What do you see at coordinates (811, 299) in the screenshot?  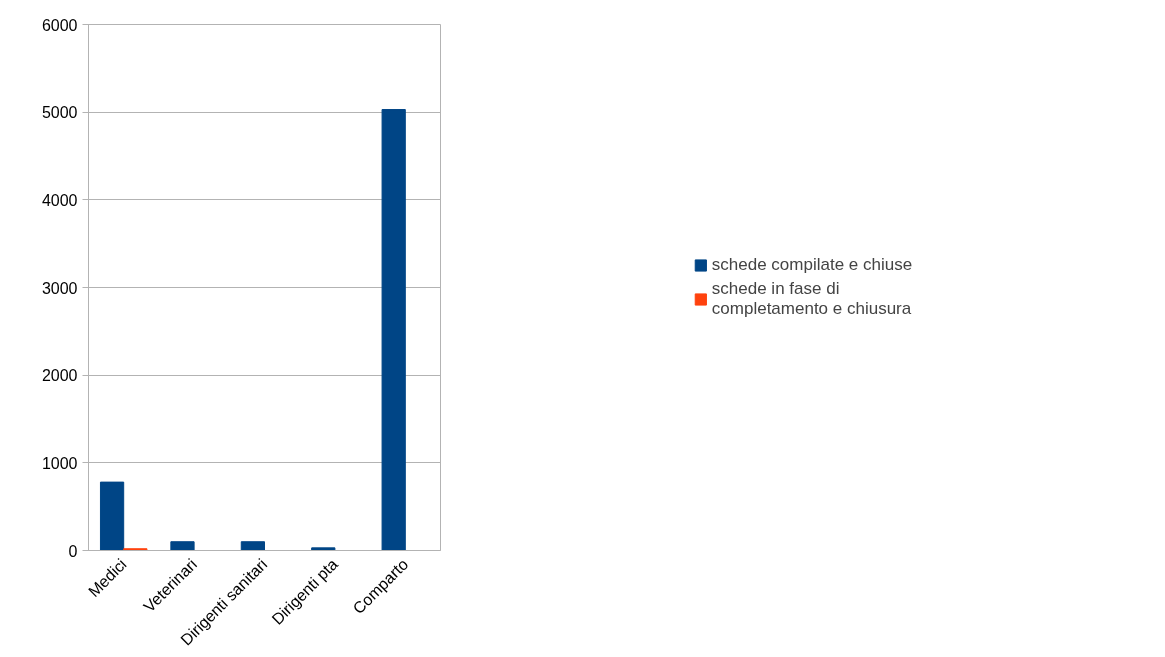 I see `legend-label: schede in fase di completamento e chiusura` at bounding box center [811, 299].